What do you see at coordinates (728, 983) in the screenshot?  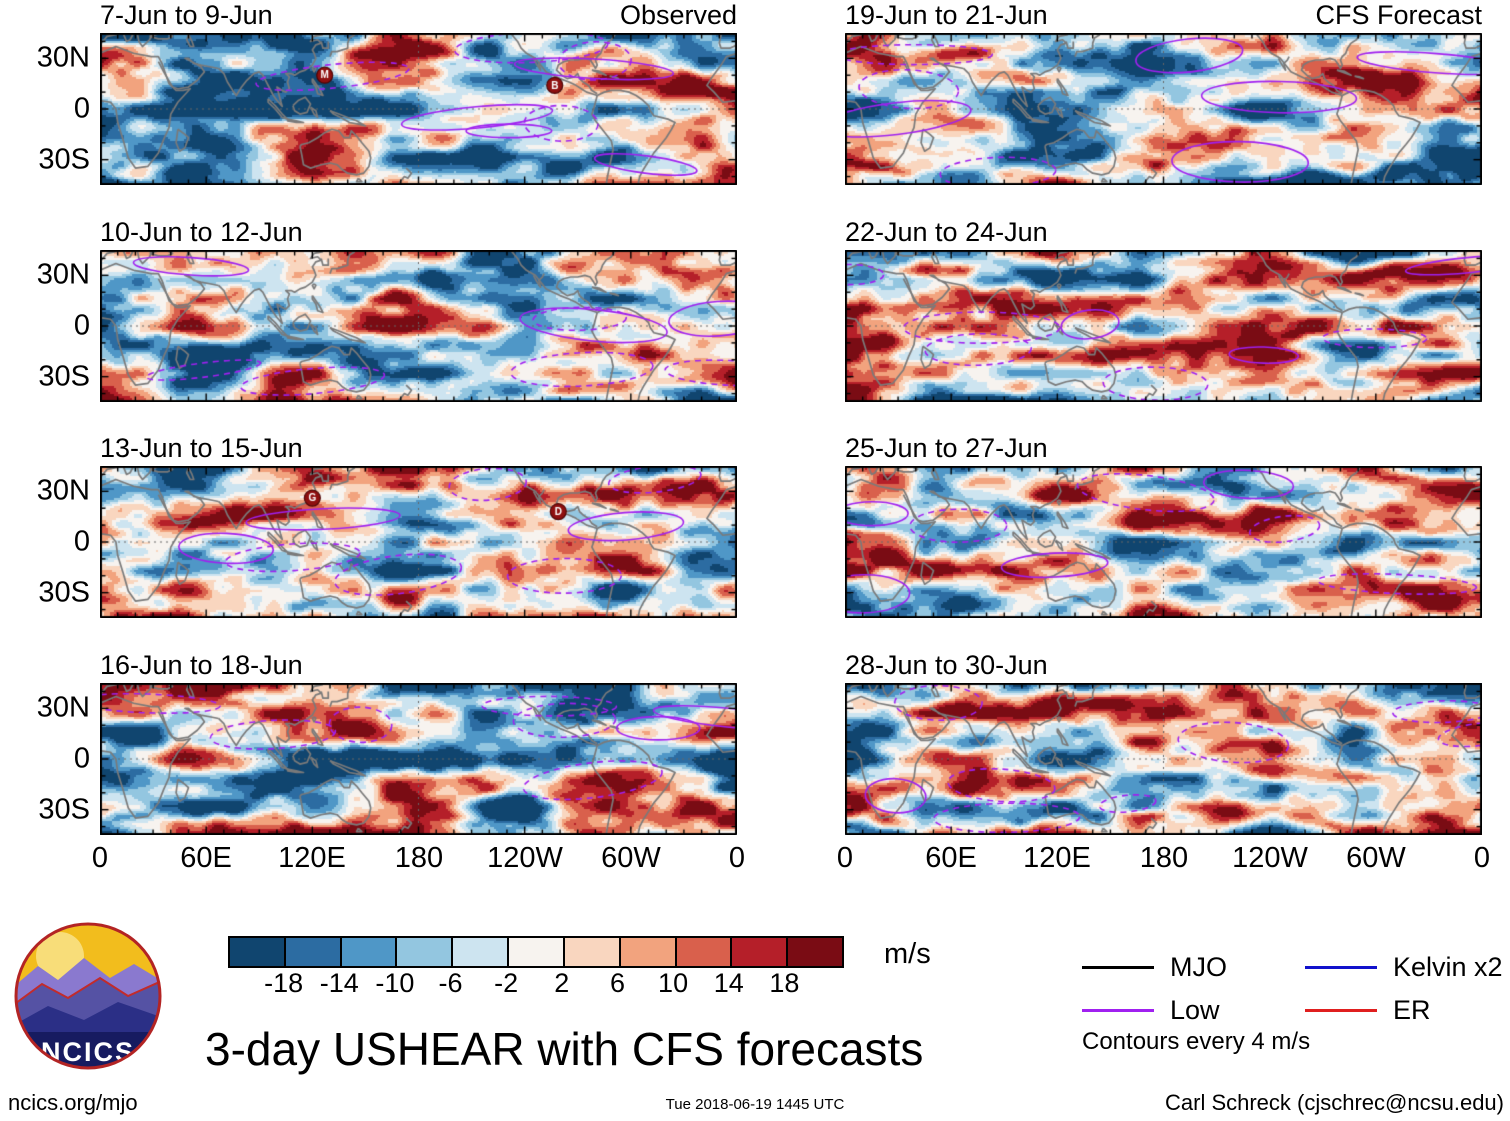 I see `colorbar-tick: 14` at bounding box center [728, 983].